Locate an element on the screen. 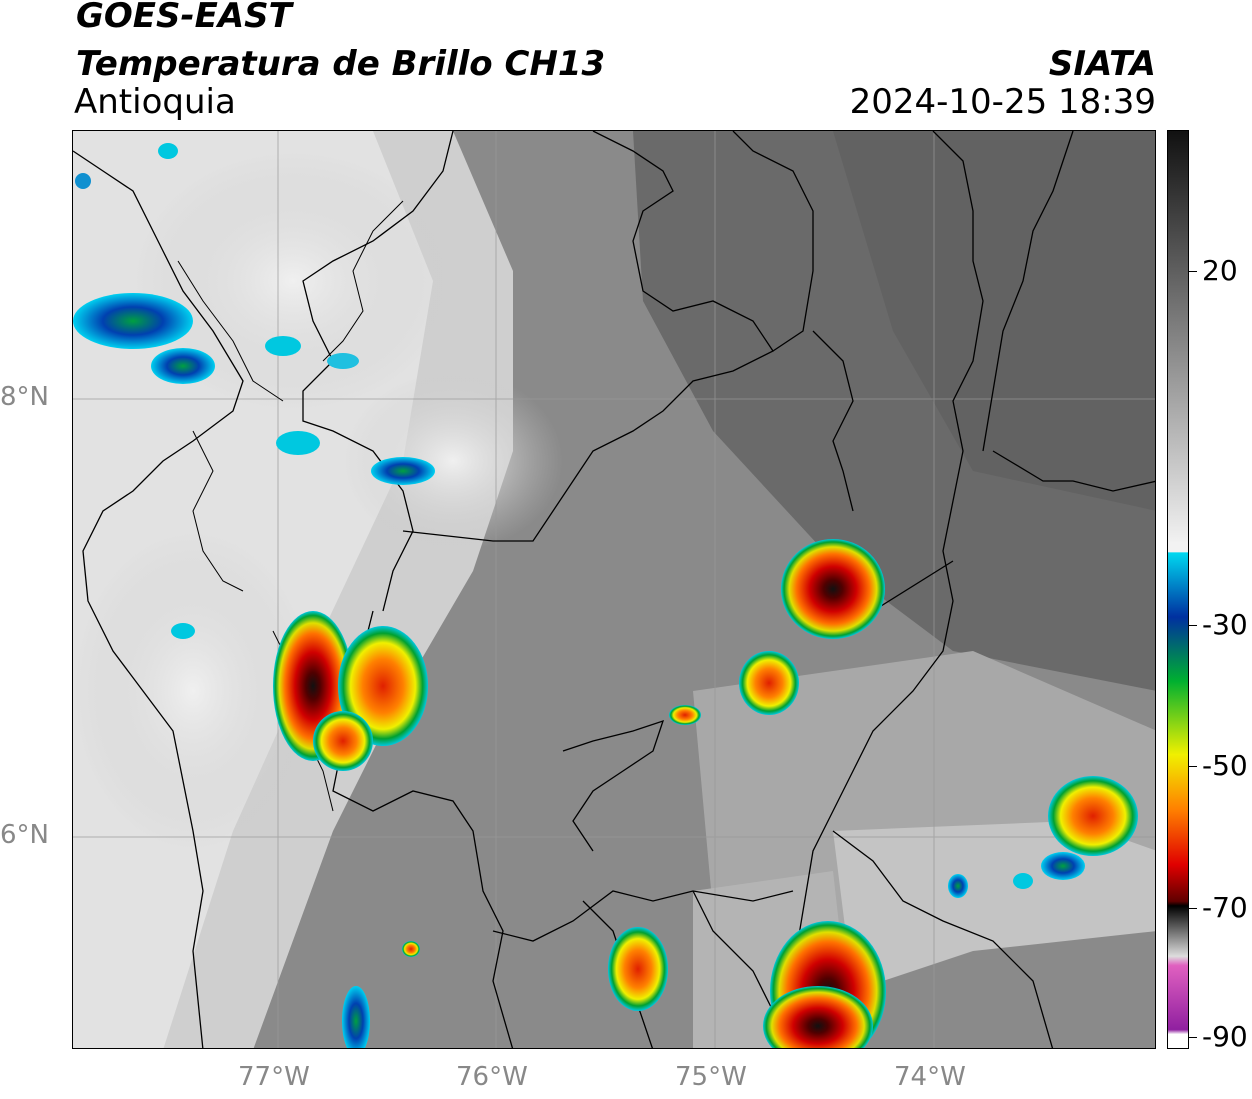 This screenshot has width=1252, height=1099. colorbar-tick-label: -70 is located at coordinates (1225, 907).